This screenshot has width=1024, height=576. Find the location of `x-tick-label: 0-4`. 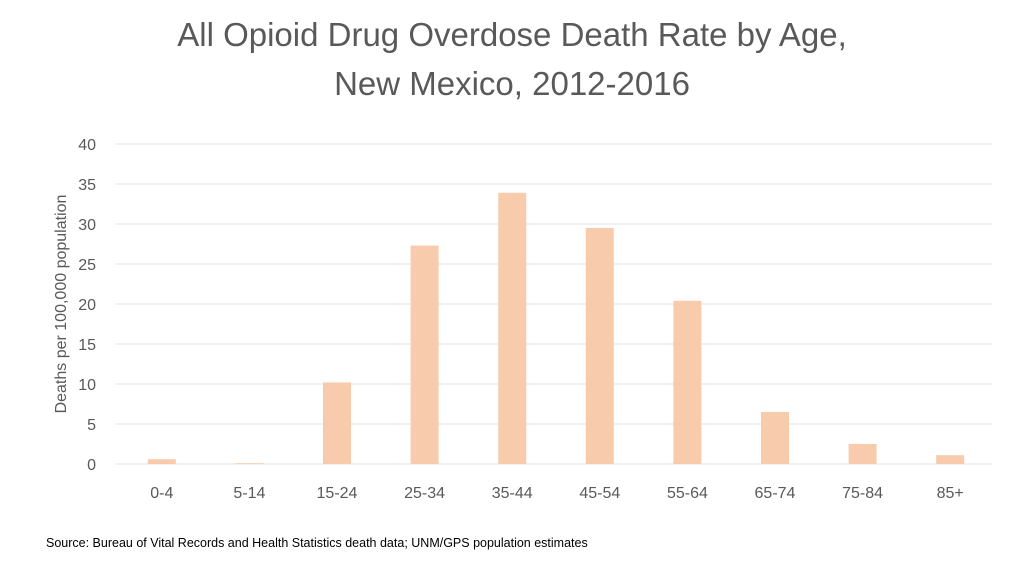

x-tick-label: 0-4 is located at coordinates (161, 493).